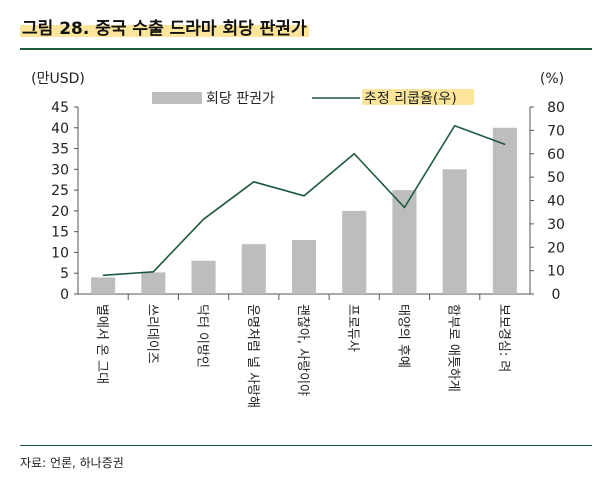 The image size is (612, 503). Describe the element at coordinates (240, 99) in the screenshot. I see `legend-bar-label: 회당 판권가` at that location.